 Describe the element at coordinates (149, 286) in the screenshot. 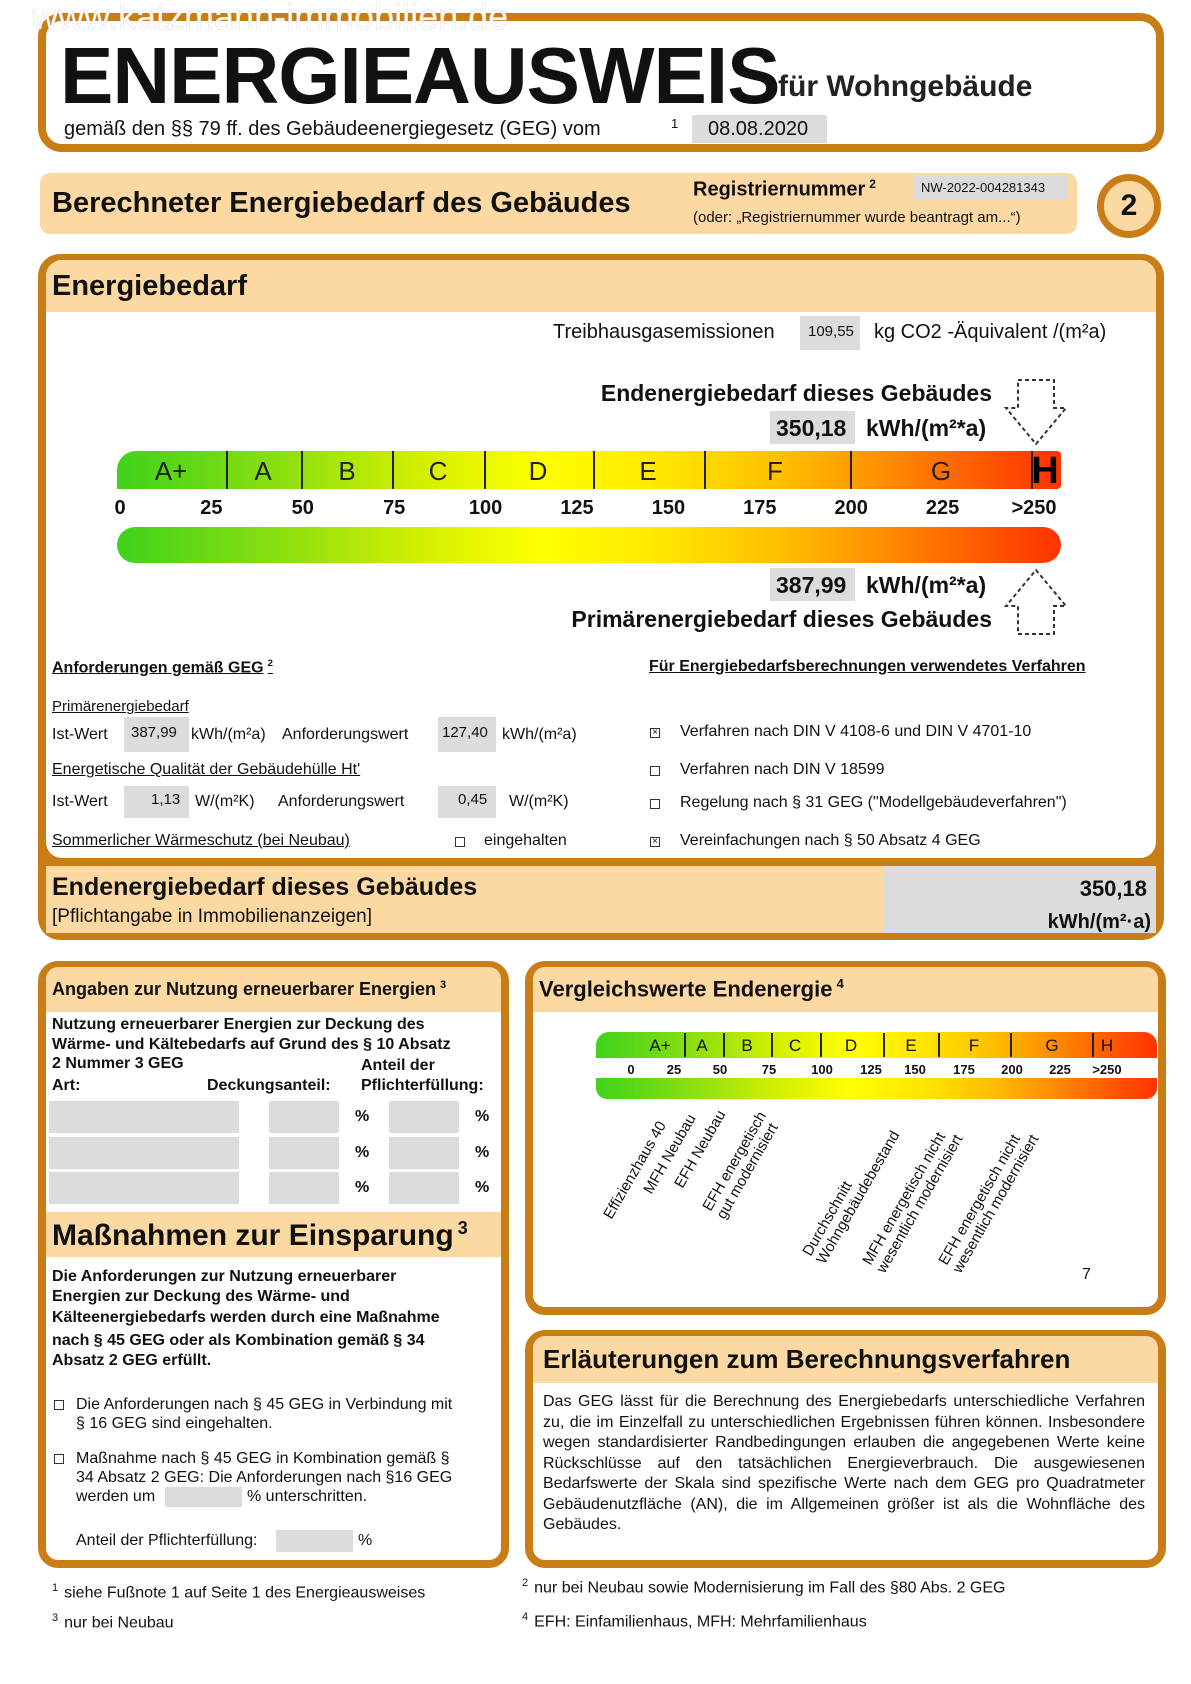

I see `energy-title: Energiebedarf` at that location.